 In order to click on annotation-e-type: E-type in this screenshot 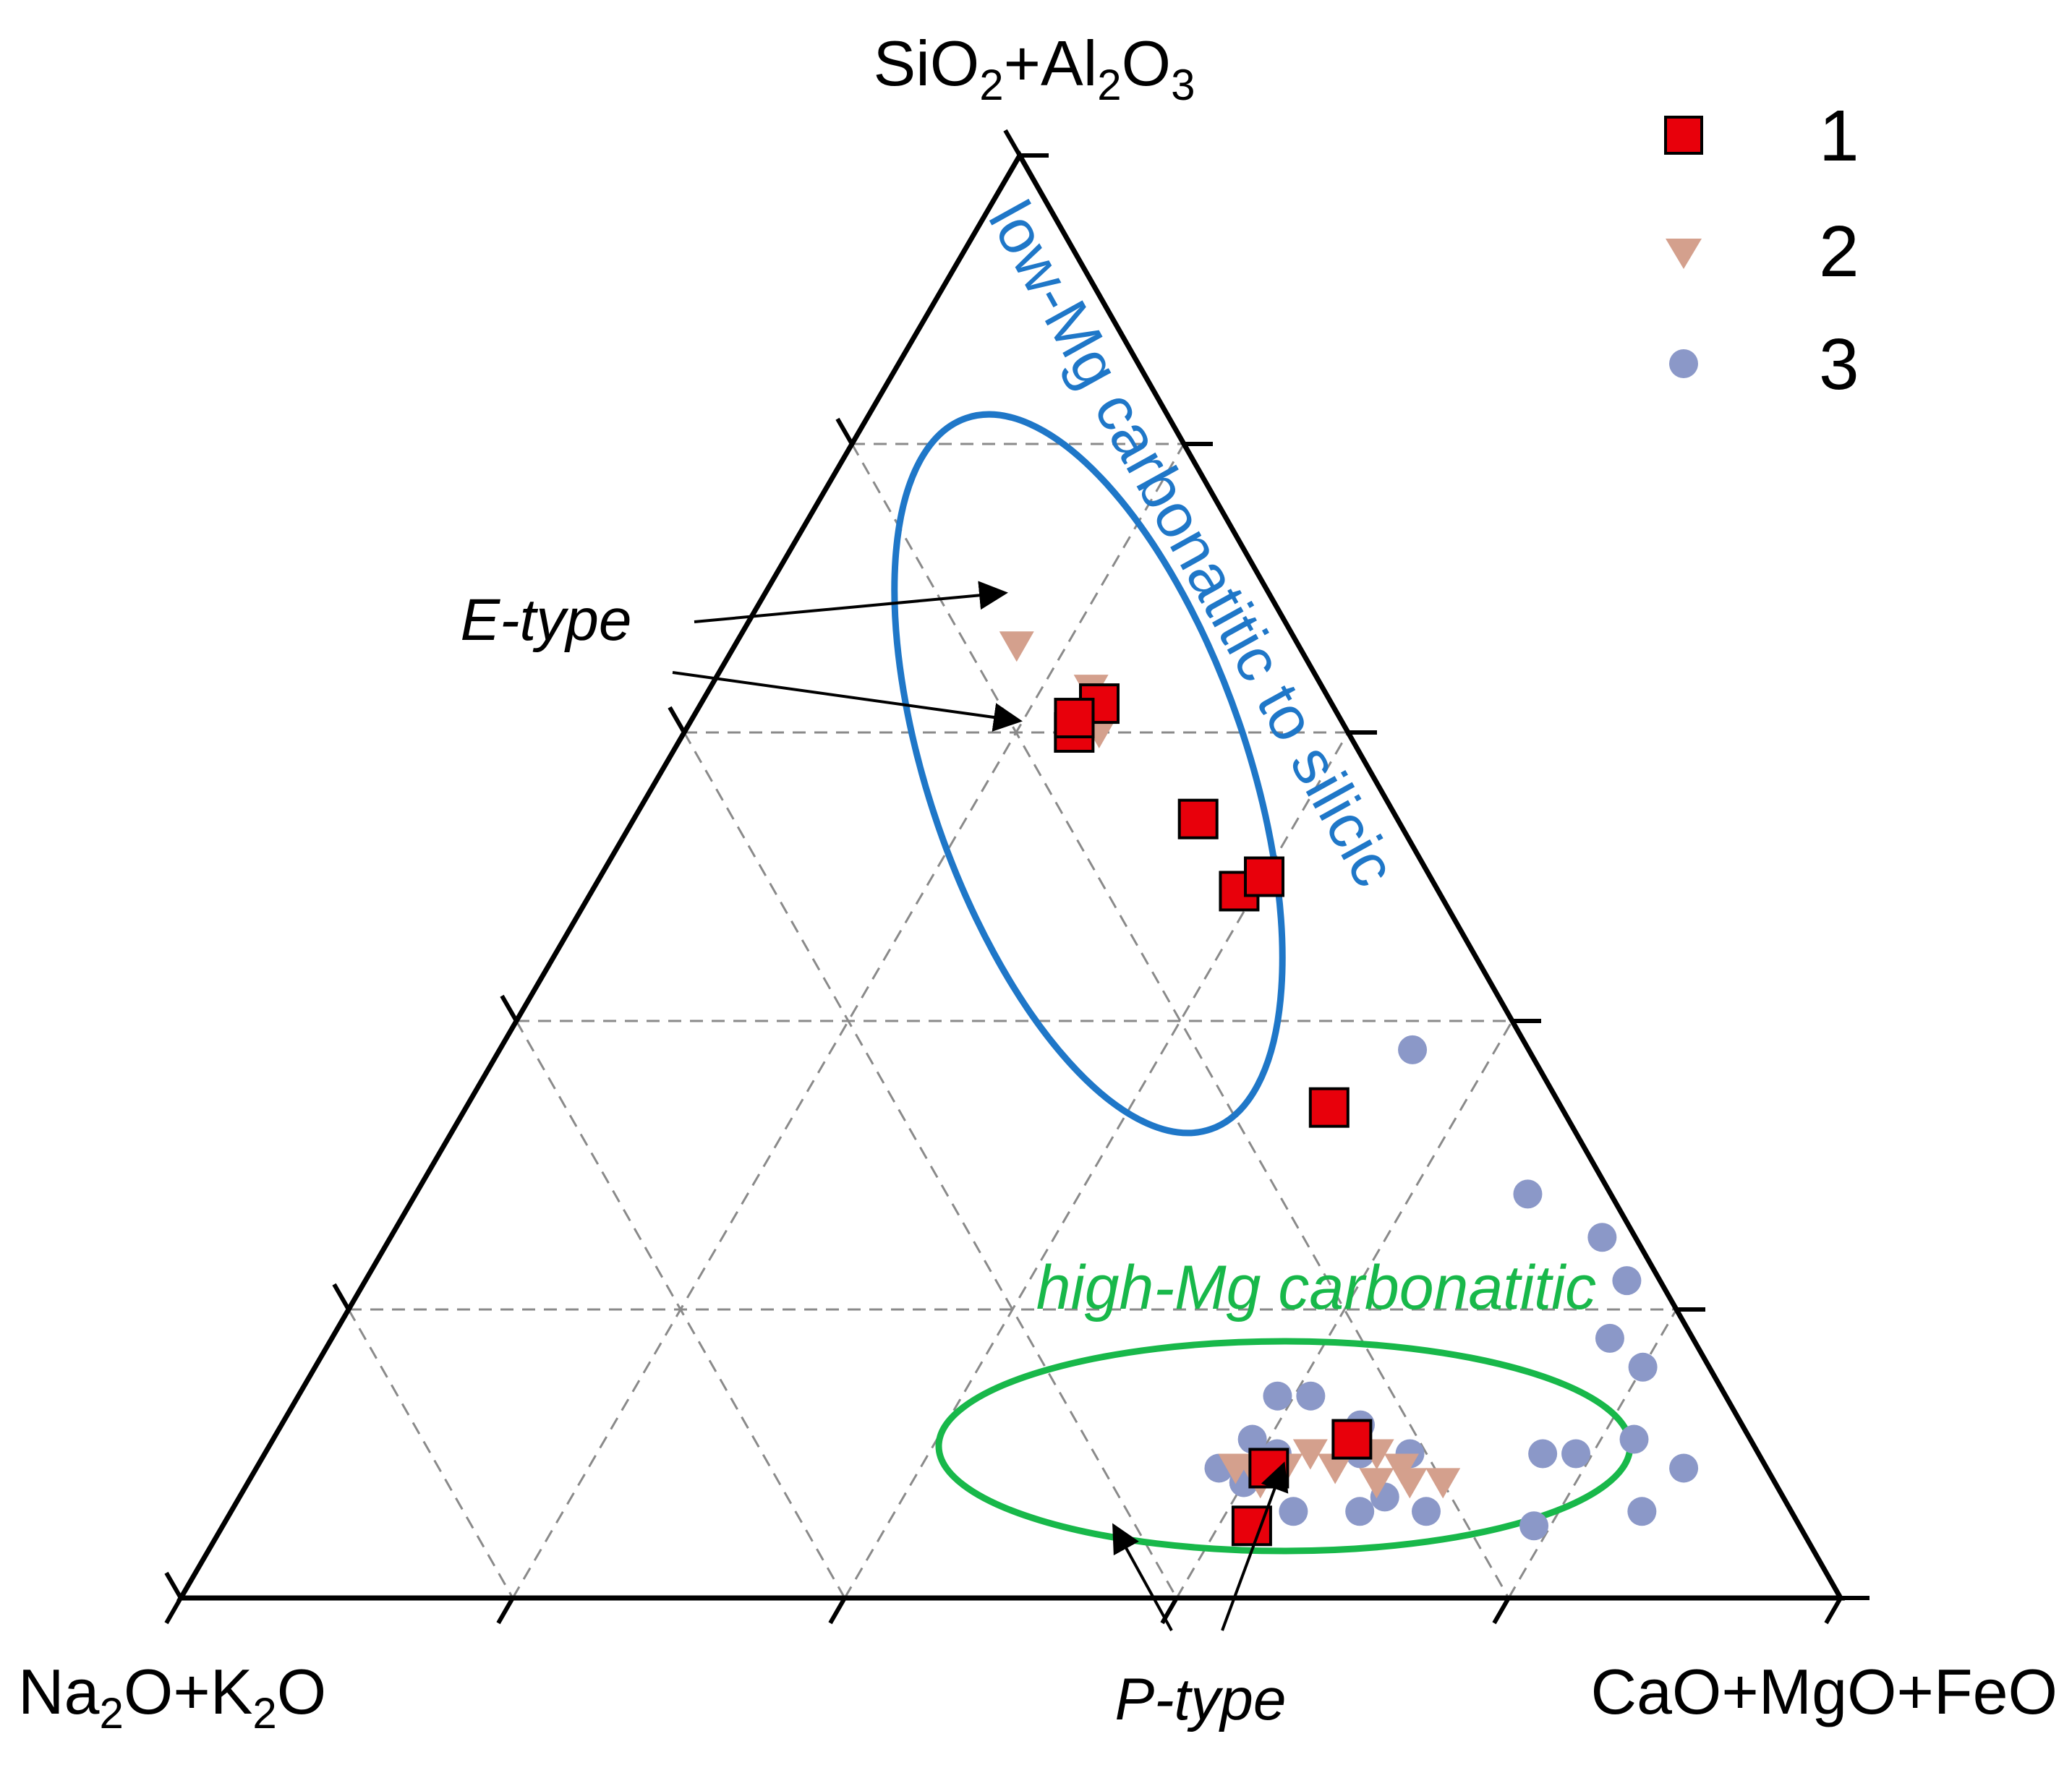, I will do `click(546, 620)`.